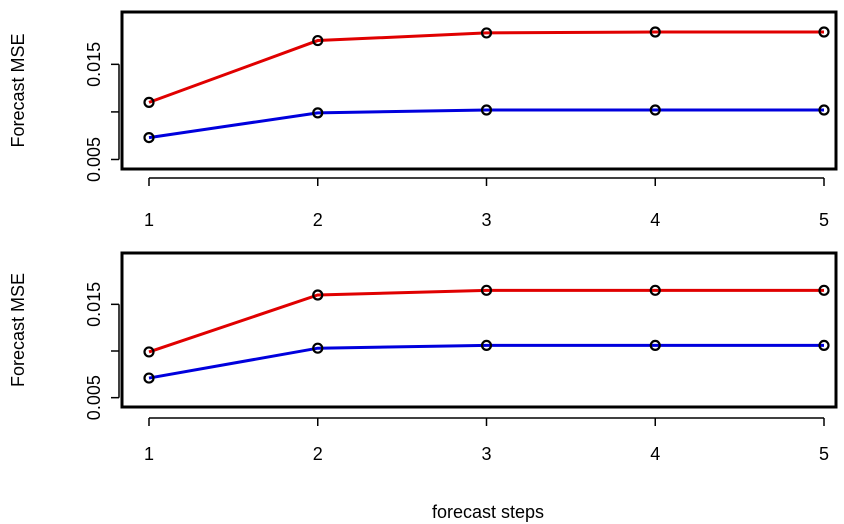 Image resolution: width=844 pixels, height=524 pixels. I want to click on x-axis-label: forecast steps, so click(488, 512).